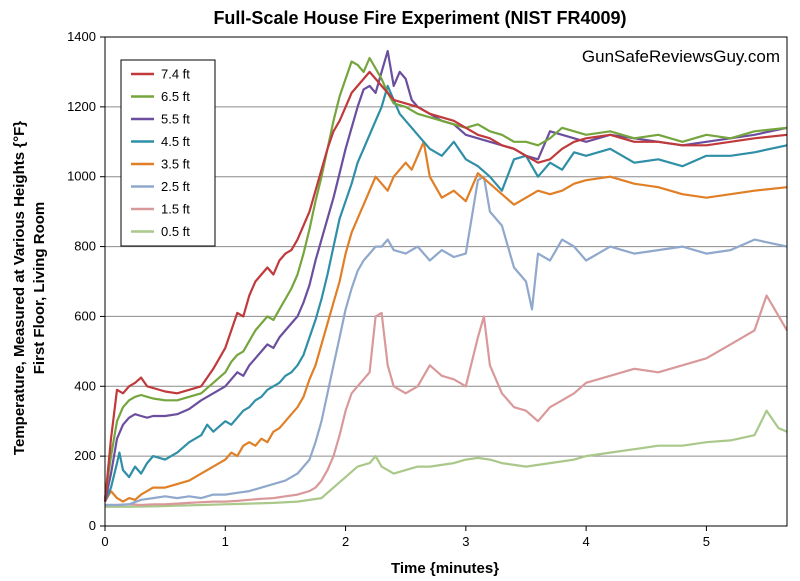 The width and height of the screenshot is (800, 581). Describe the element at coordinates (175, 141) in the screenshot. I see `legend-label: 4.5 ft` at that location.